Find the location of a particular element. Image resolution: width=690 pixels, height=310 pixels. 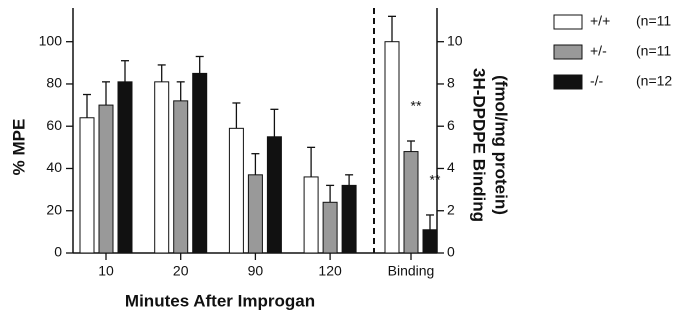

y-tick-label: 80 is located at coordinates (54, 83).